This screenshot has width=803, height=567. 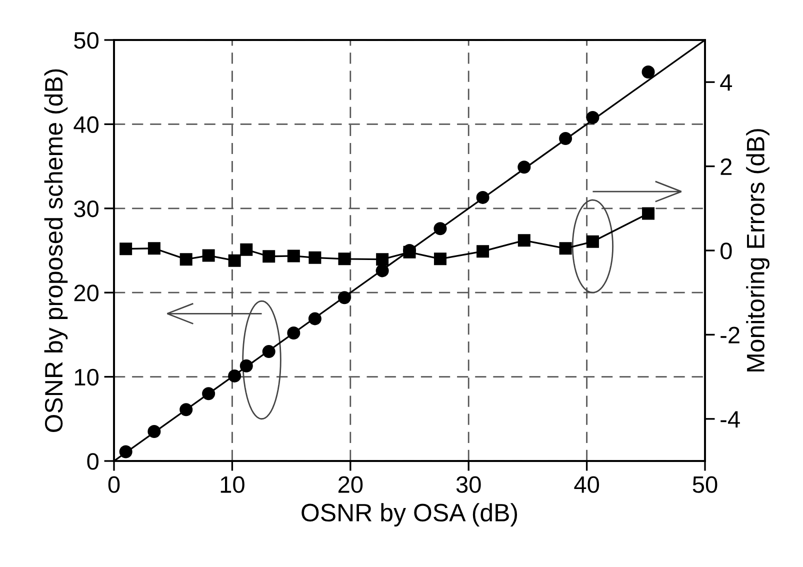 What do you see at coordinates (86, 124) in the screenshot?
I see `y-tick-label: 40` at bounding box center [86, 124].